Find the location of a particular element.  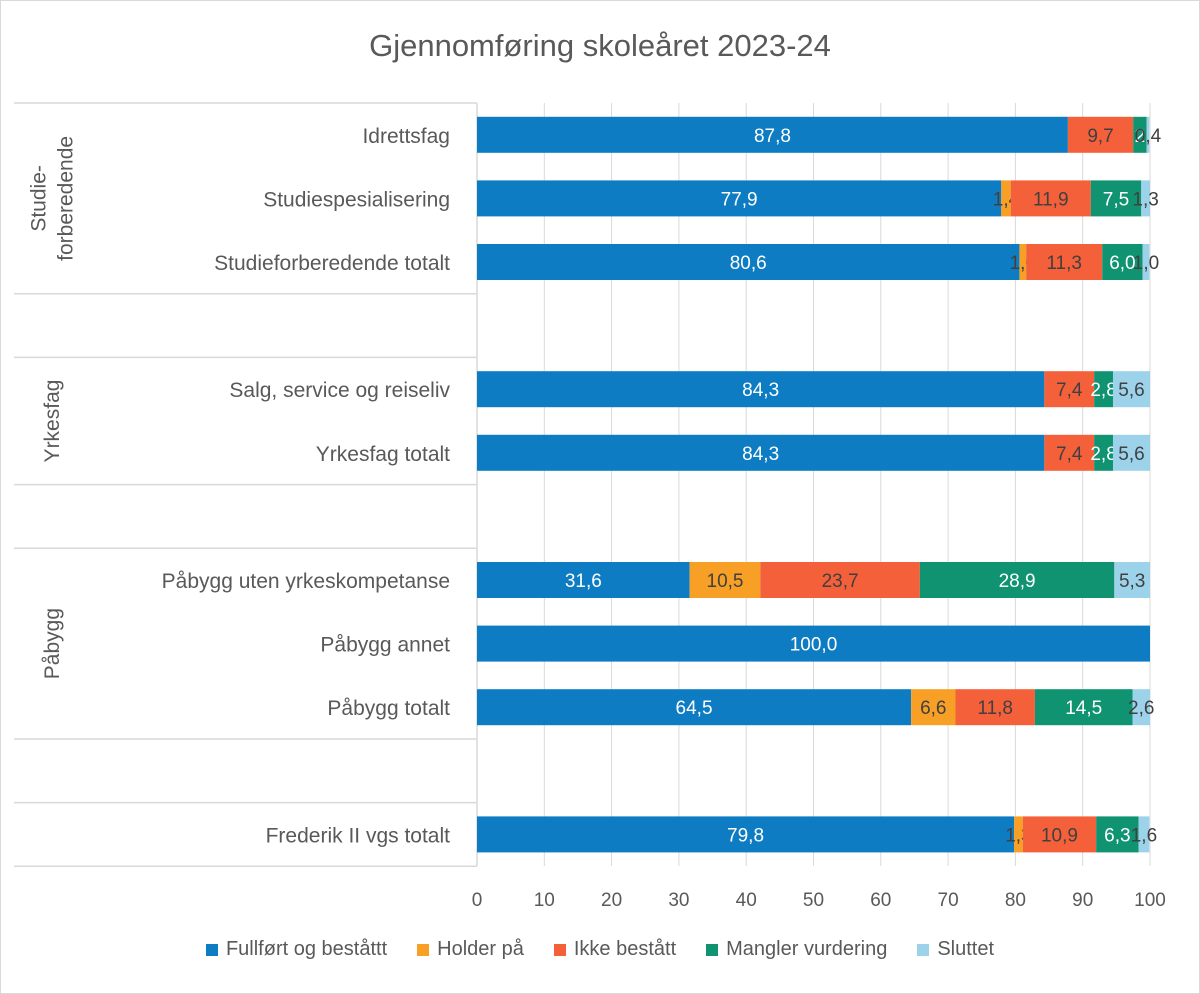

category-label: Studiespesialisering is located at coordinates (356, 199).